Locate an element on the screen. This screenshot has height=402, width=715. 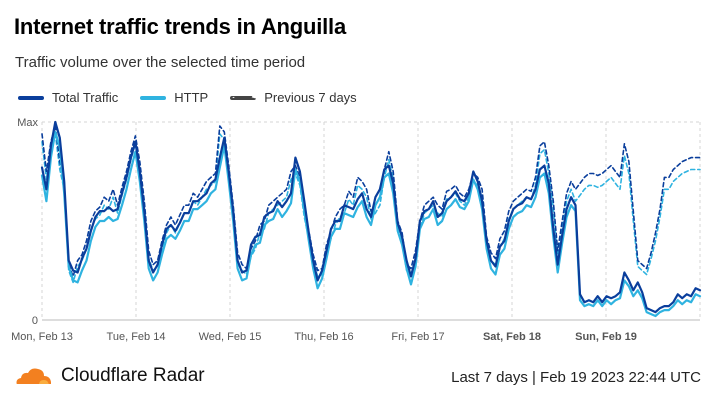
x-tick-label: Mon, Feb 13 is located at coordinates (42, 337).